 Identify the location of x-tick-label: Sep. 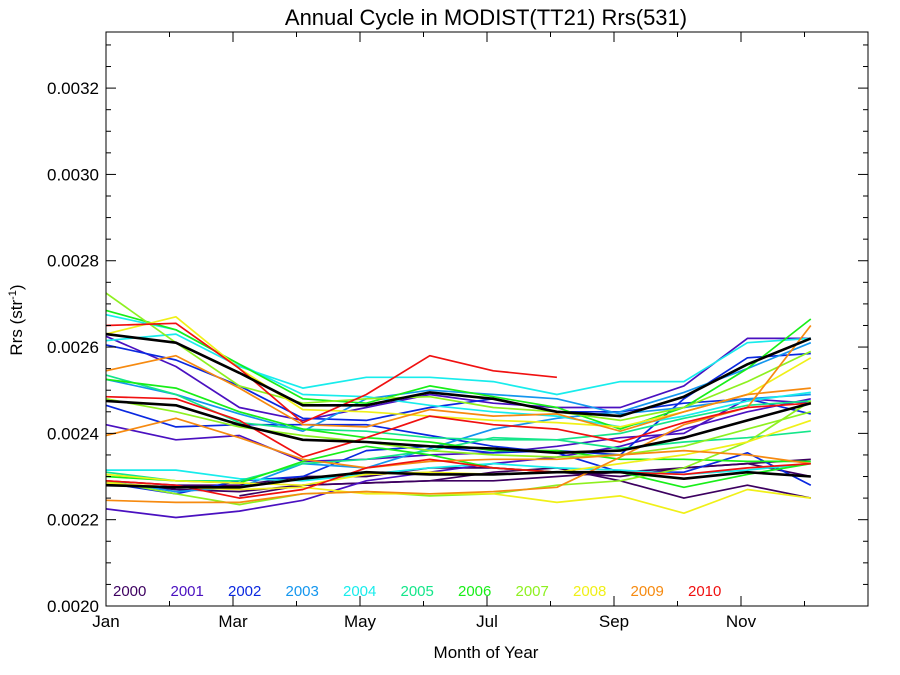
(614, 621).